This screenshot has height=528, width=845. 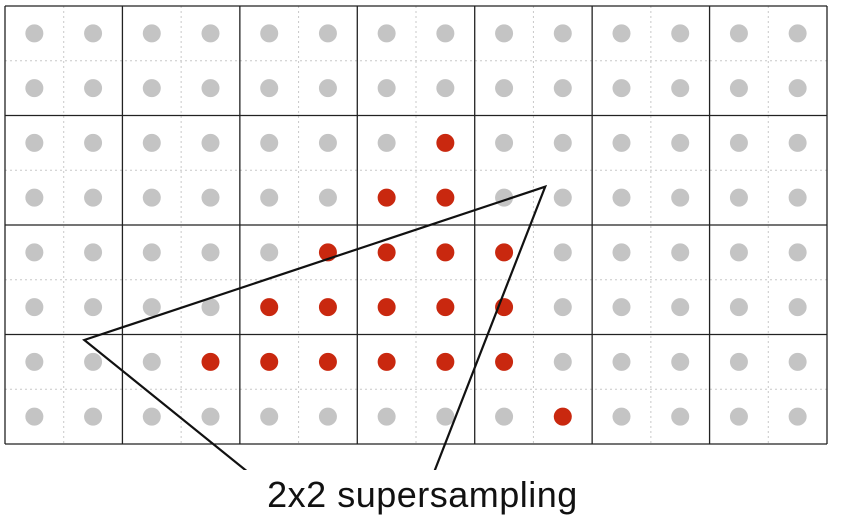 What do you see at coordinates (422, 494) in the screenshot?
I see `diagram-caption: 2x2 supersampling` at bounding box center [422, 494].